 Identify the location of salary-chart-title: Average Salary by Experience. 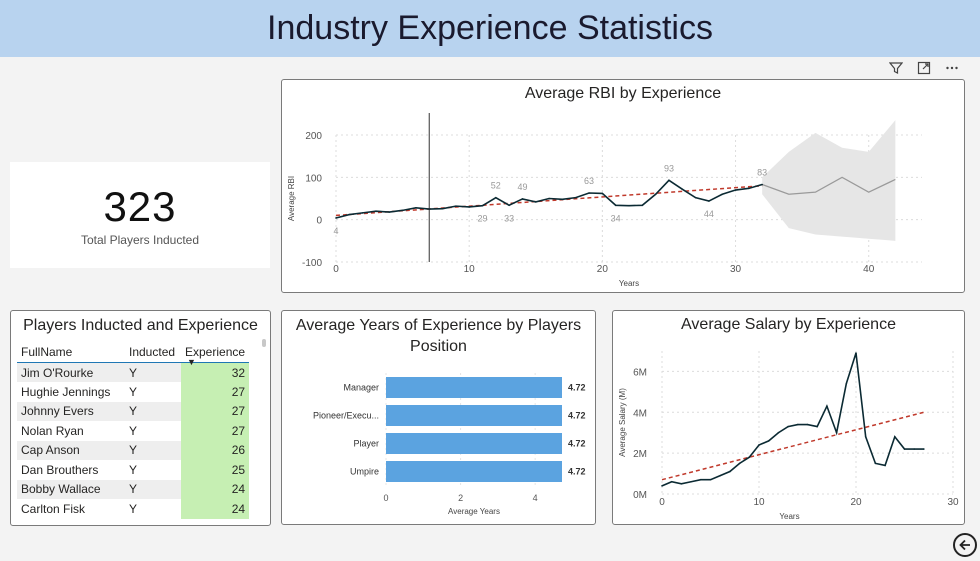
(788, 324).